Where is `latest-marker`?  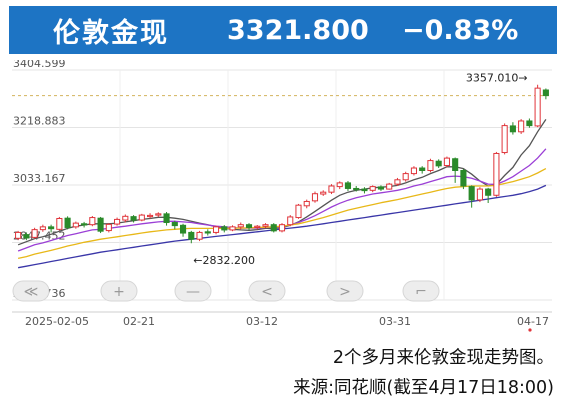
latest-marker is located at coordinates (530, 330).